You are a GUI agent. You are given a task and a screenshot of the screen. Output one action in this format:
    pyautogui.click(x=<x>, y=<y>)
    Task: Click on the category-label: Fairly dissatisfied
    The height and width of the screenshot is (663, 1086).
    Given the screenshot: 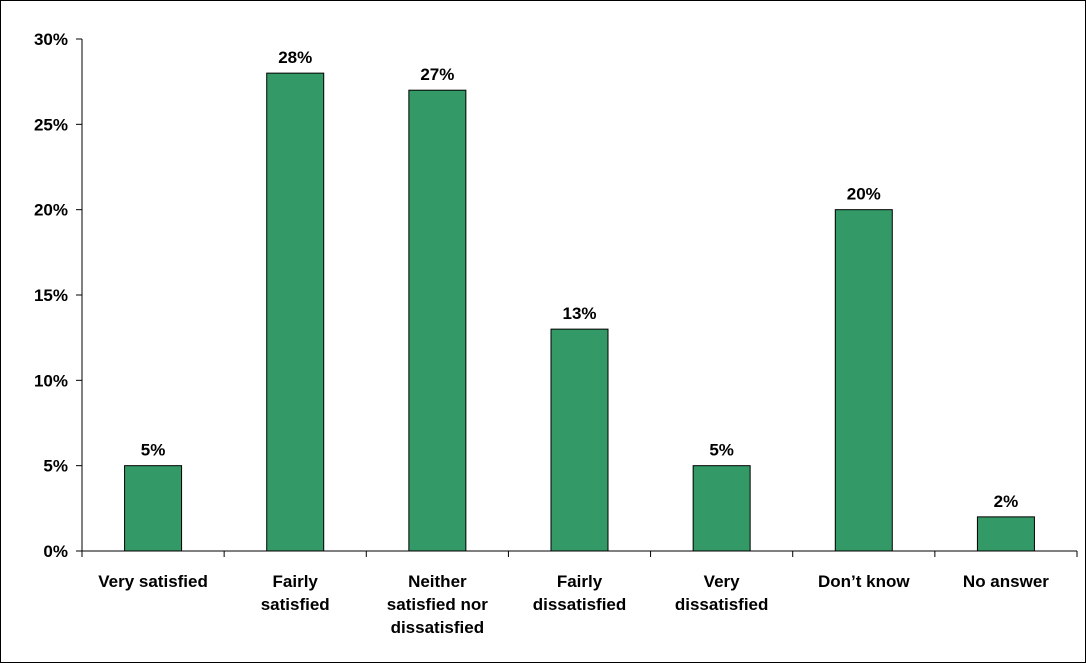 What is the action you would take?
    pyautogui.click(x=580, y=593)
    